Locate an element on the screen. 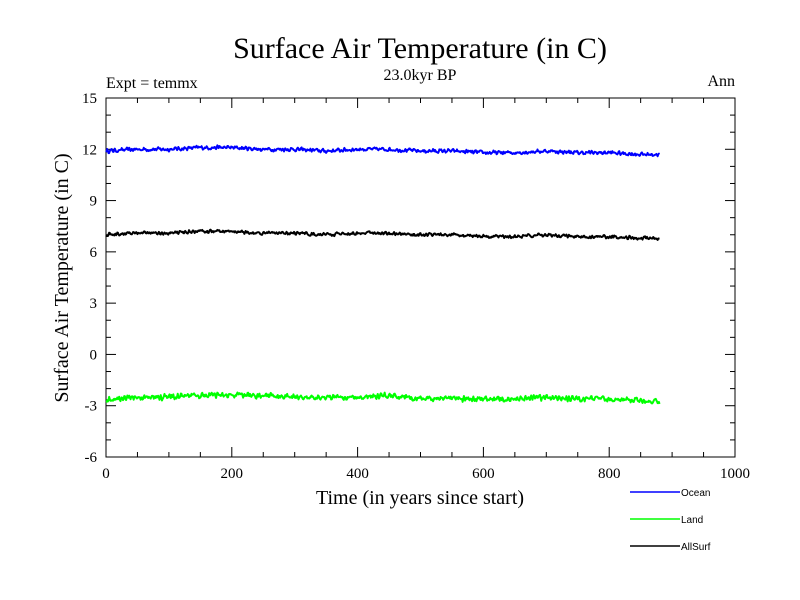 The height and width of the screenshot is (600, 800). legend-label-ocean: Ocean is located at coordinates (695, 493).